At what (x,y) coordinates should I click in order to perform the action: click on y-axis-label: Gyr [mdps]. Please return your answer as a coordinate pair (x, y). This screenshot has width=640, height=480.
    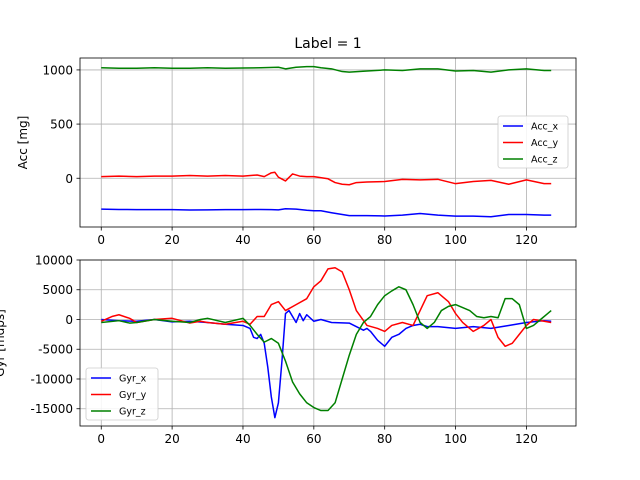
    Looking at the image, I should click on (3, 343).